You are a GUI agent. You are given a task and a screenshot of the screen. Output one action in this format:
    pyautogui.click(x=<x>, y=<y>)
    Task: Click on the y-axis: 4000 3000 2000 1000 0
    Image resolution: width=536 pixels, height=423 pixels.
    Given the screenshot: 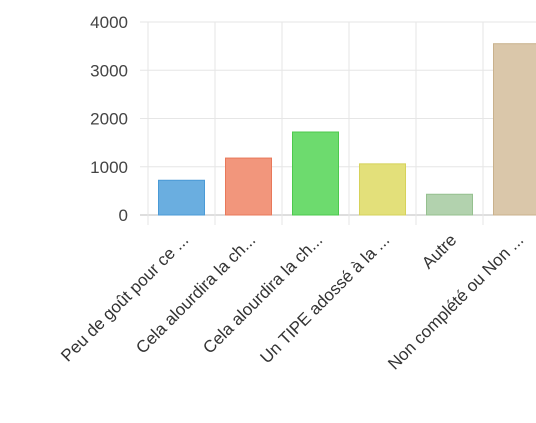 What is the action you would take?
    pyautogui.click(x=109, y=119)
    